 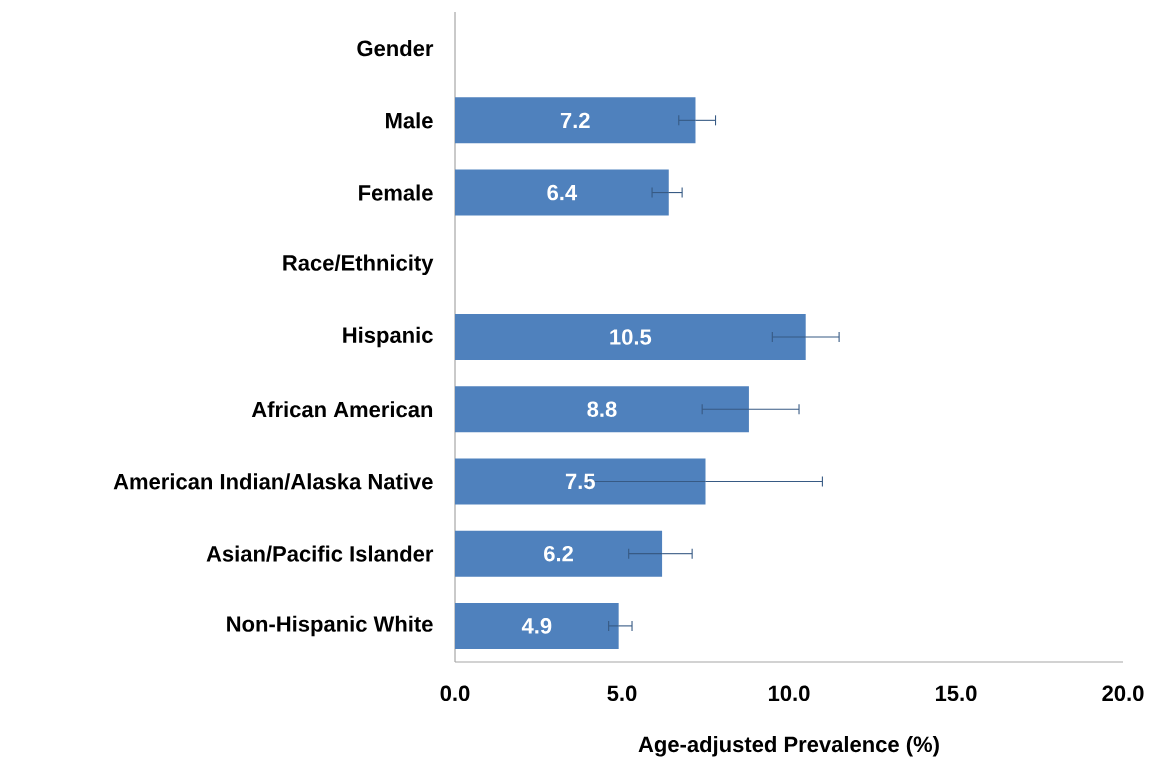 What do you see at coordinates (562, 192) in the screenshot?
I see `data-label: 6.4` at bounding box center [562, 192].